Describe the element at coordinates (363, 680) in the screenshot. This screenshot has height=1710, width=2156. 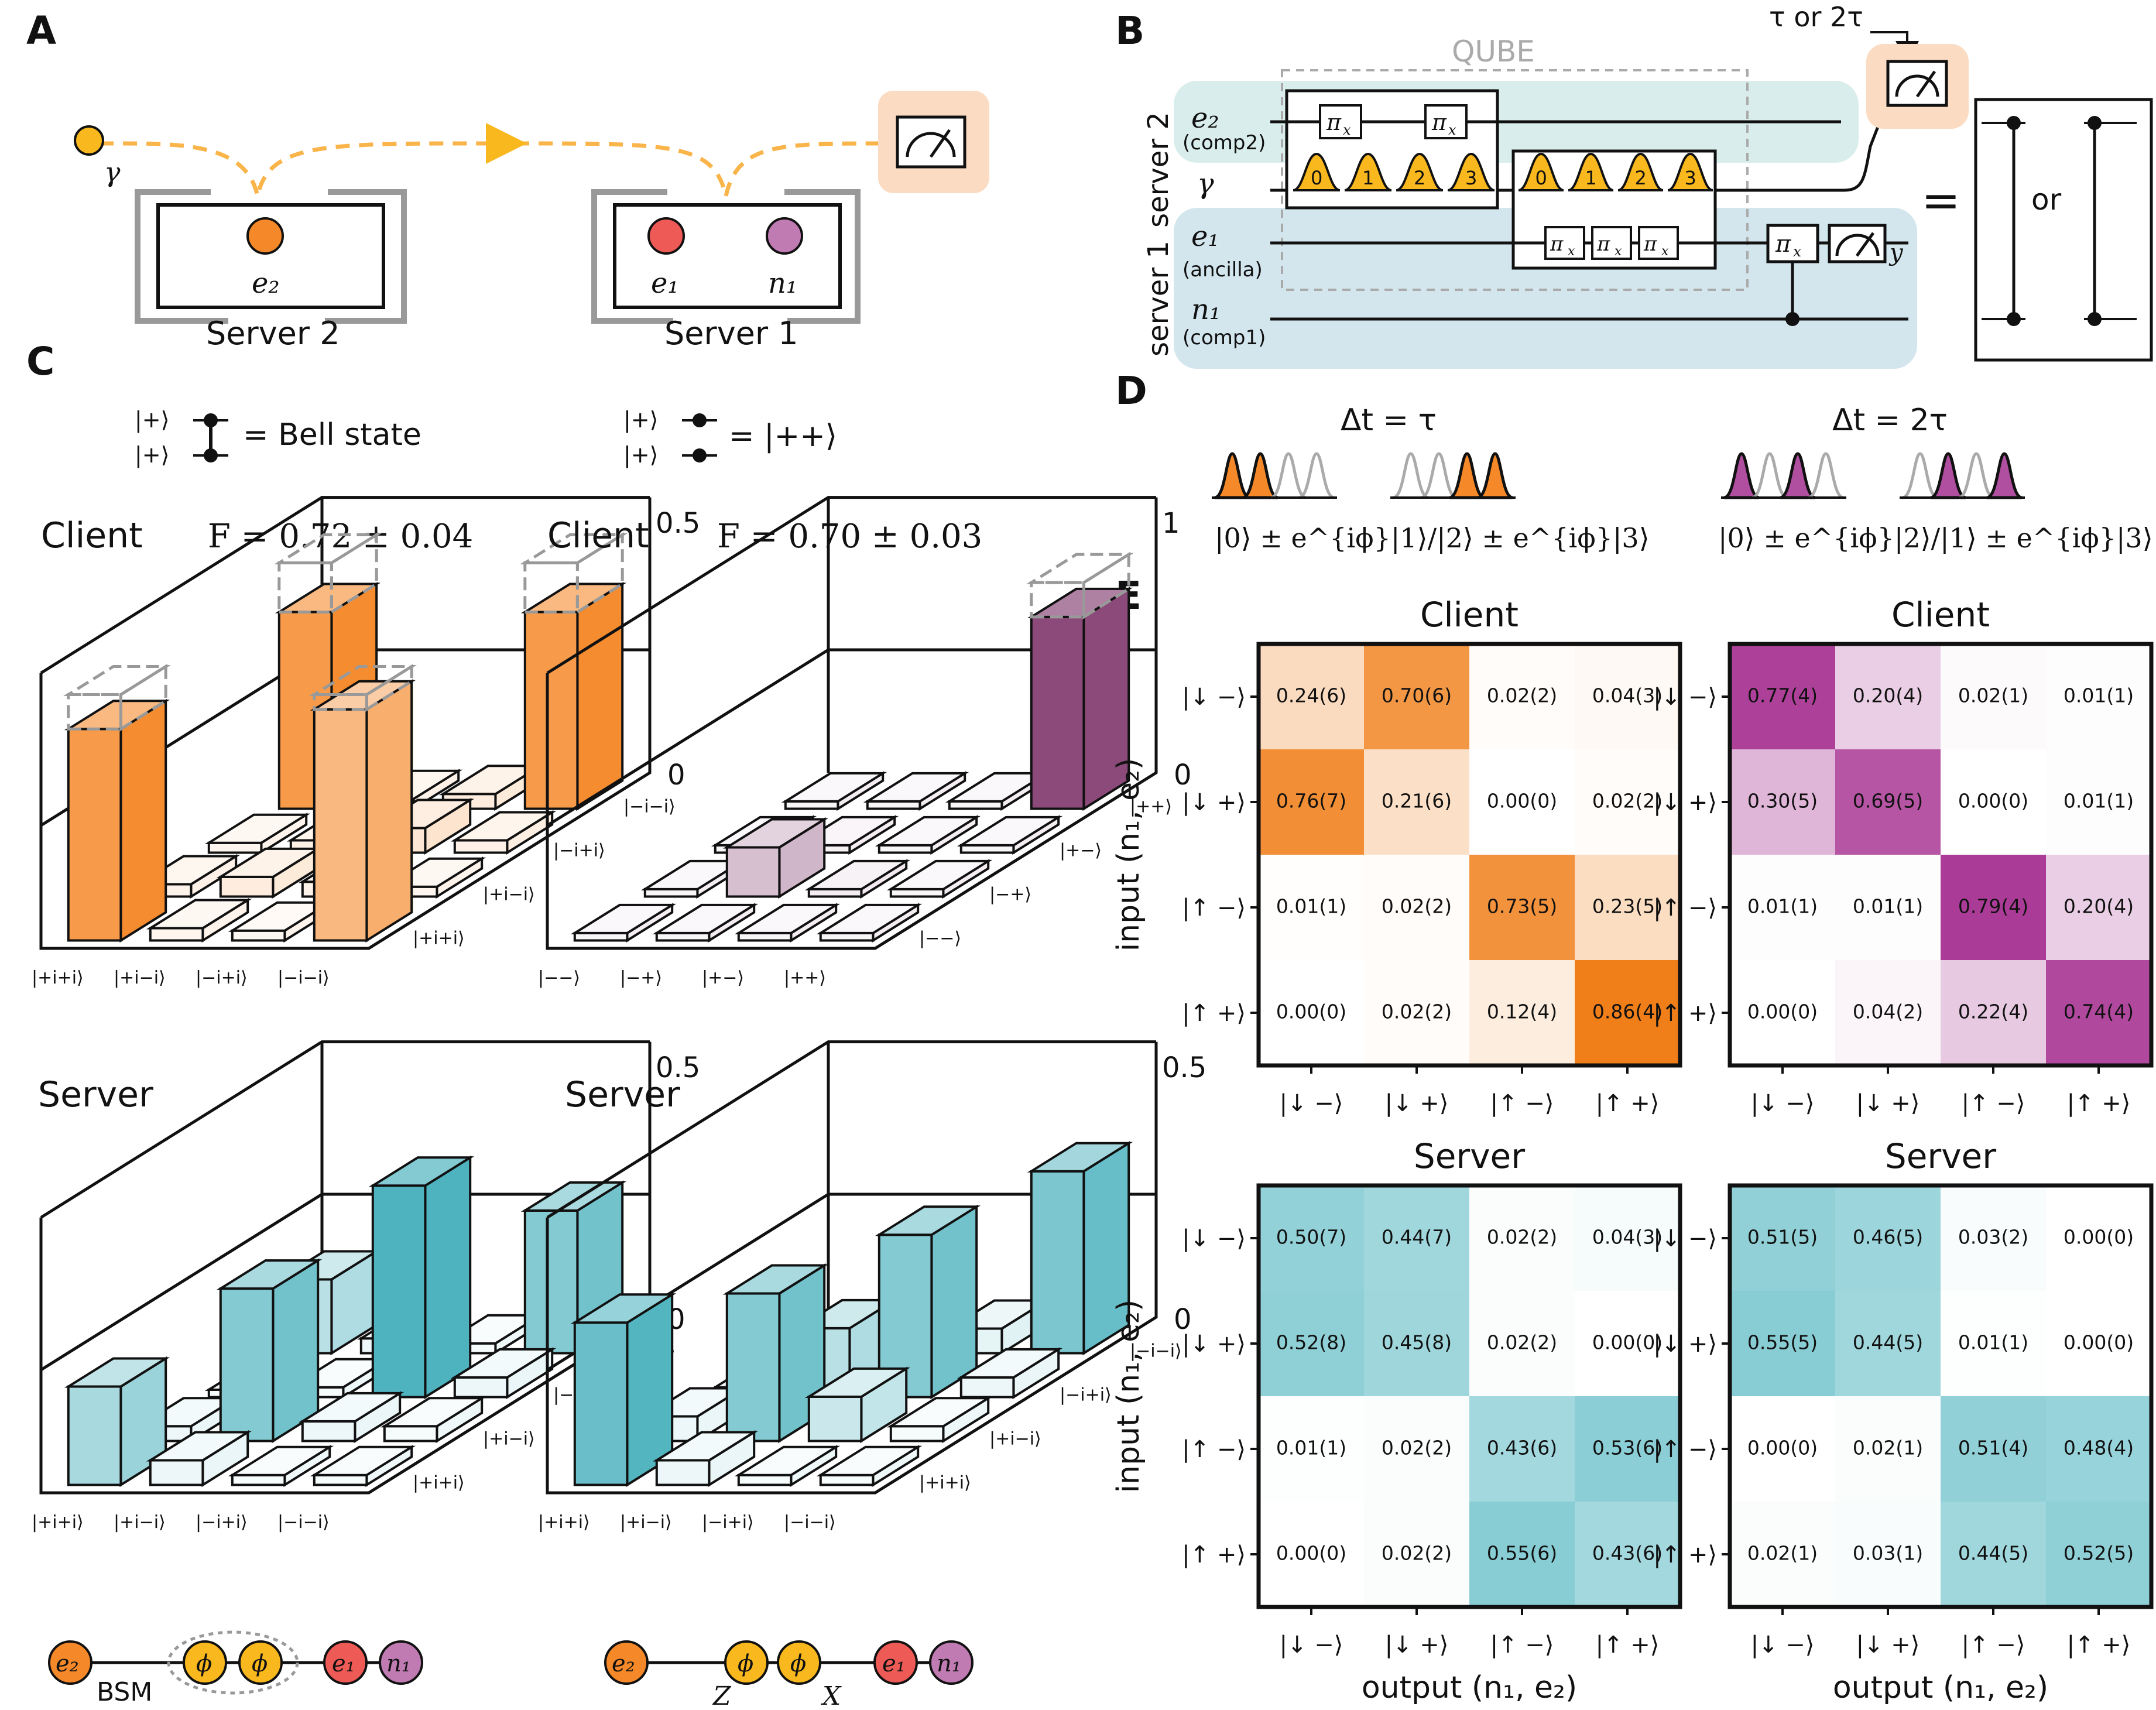
I see `bar3d-ideal-face` at that location.